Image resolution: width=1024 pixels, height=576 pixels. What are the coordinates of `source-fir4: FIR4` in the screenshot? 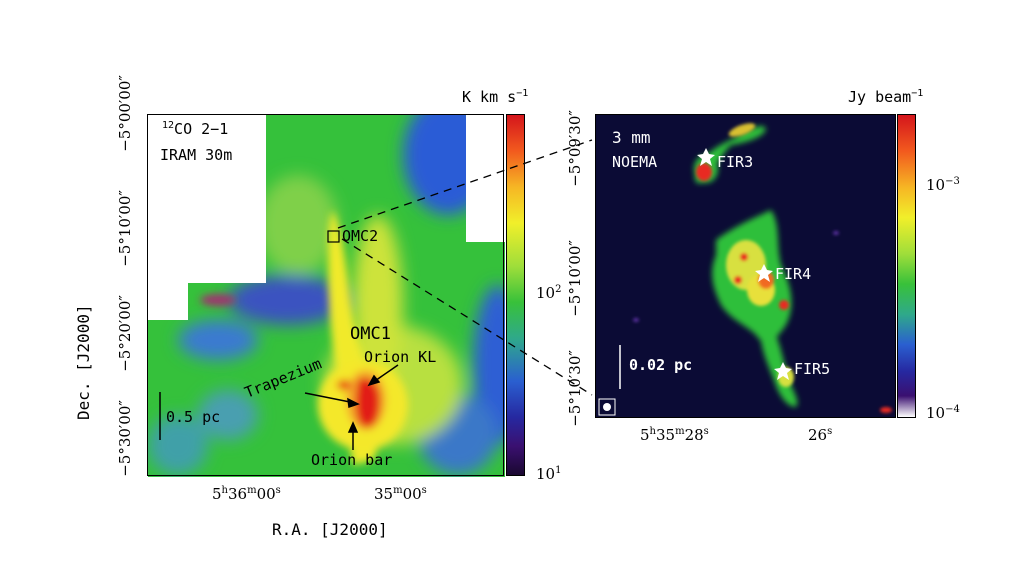 It's located at (793, 274).